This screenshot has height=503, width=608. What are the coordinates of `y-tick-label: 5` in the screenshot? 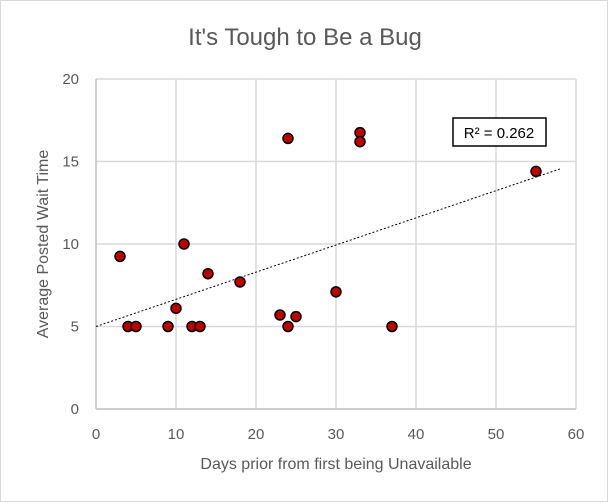 It's located at (75, 327).